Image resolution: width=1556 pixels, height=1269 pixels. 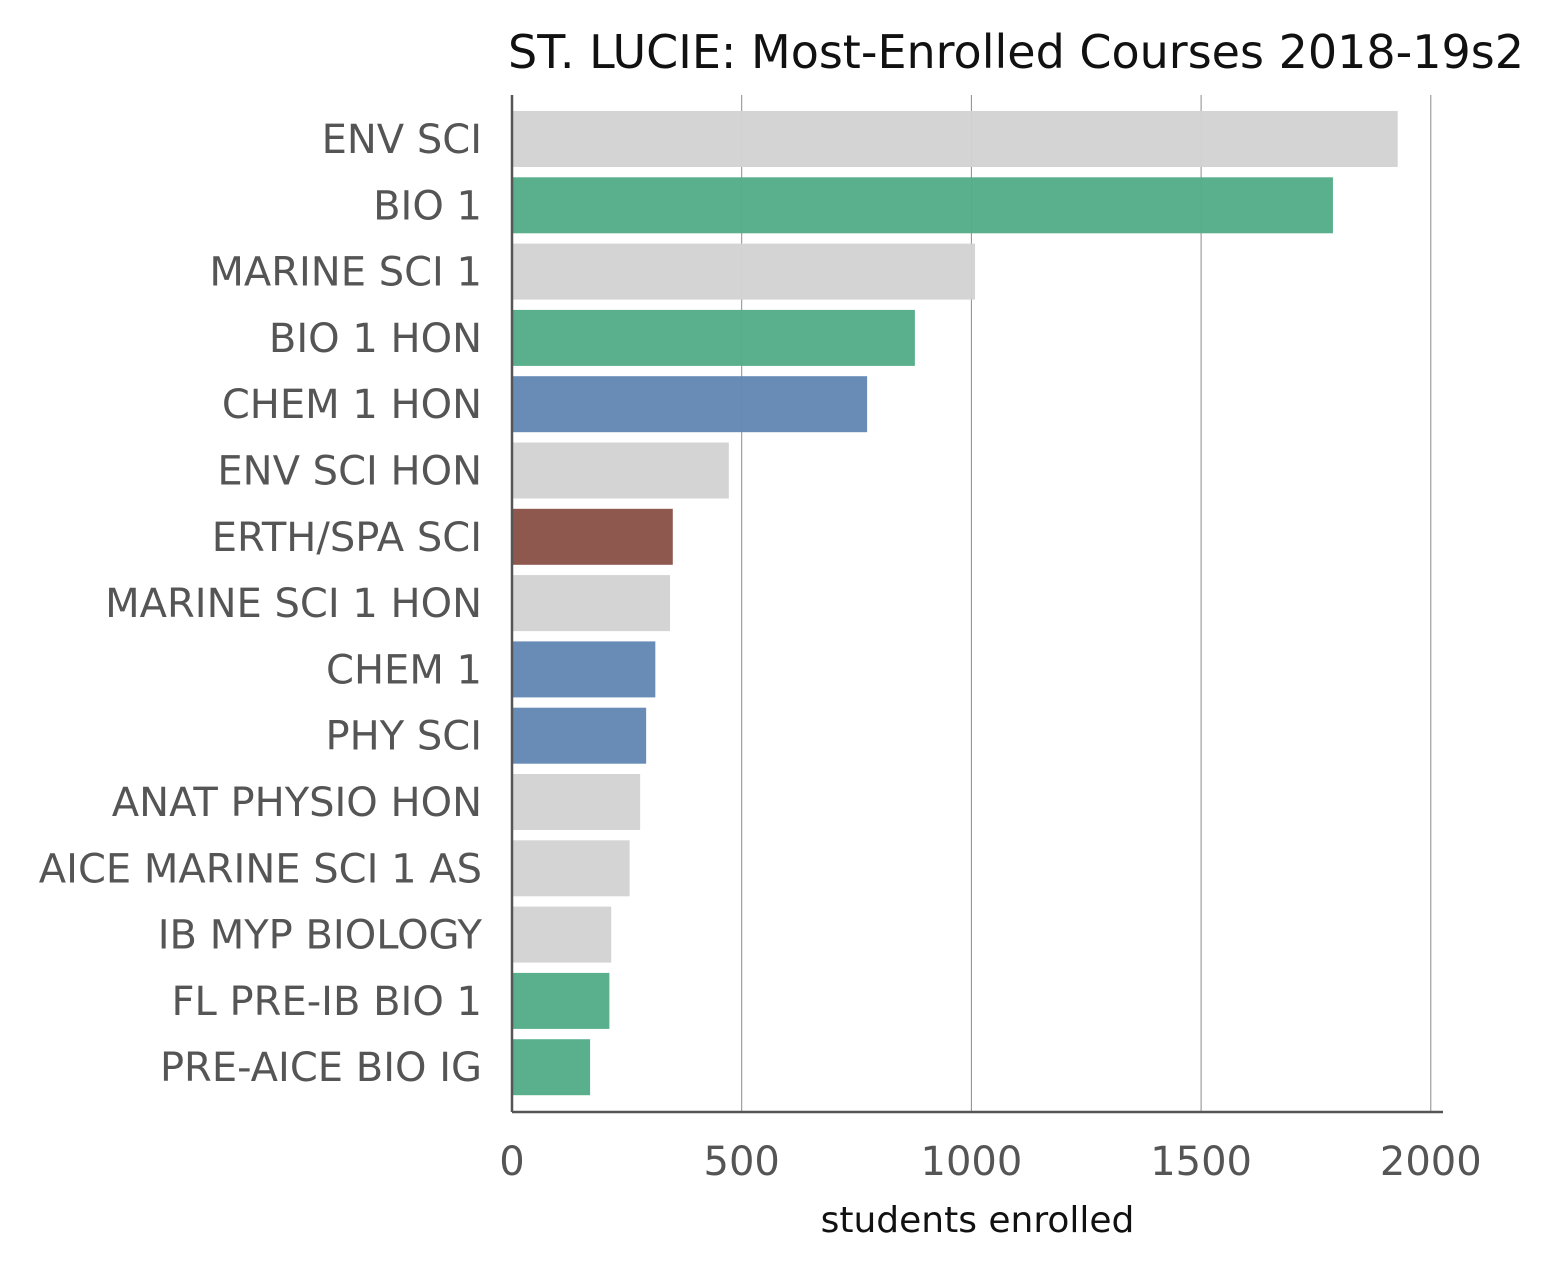 What do you see at coordinates (402, 140) in the screenshot?
I see `category-label-0: ENV SCI` at bounding box center [402, 140].